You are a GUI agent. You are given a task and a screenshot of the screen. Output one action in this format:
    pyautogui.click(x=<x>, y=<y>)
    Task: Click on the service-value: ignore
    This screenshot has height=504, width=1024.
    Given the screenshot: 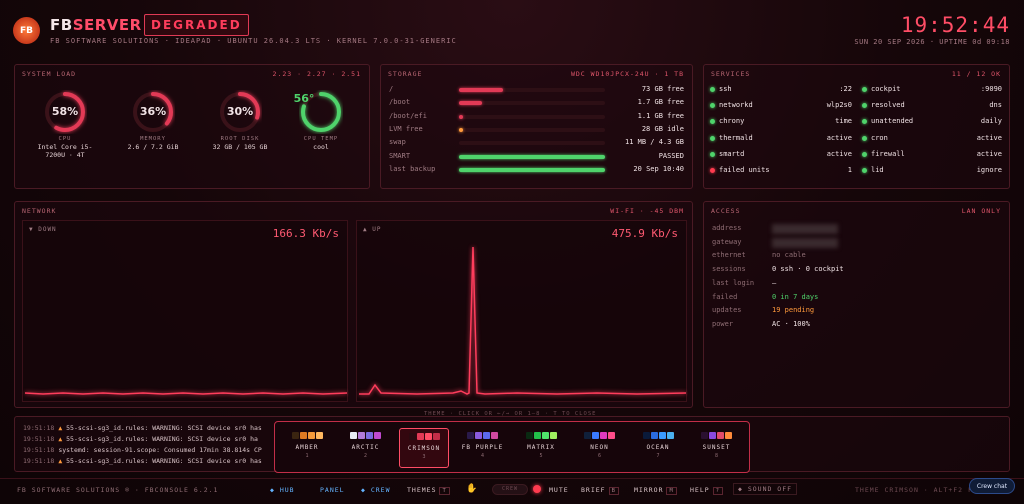 What is the action you would take?
    pyautogui.click(x=989, y=170)
    